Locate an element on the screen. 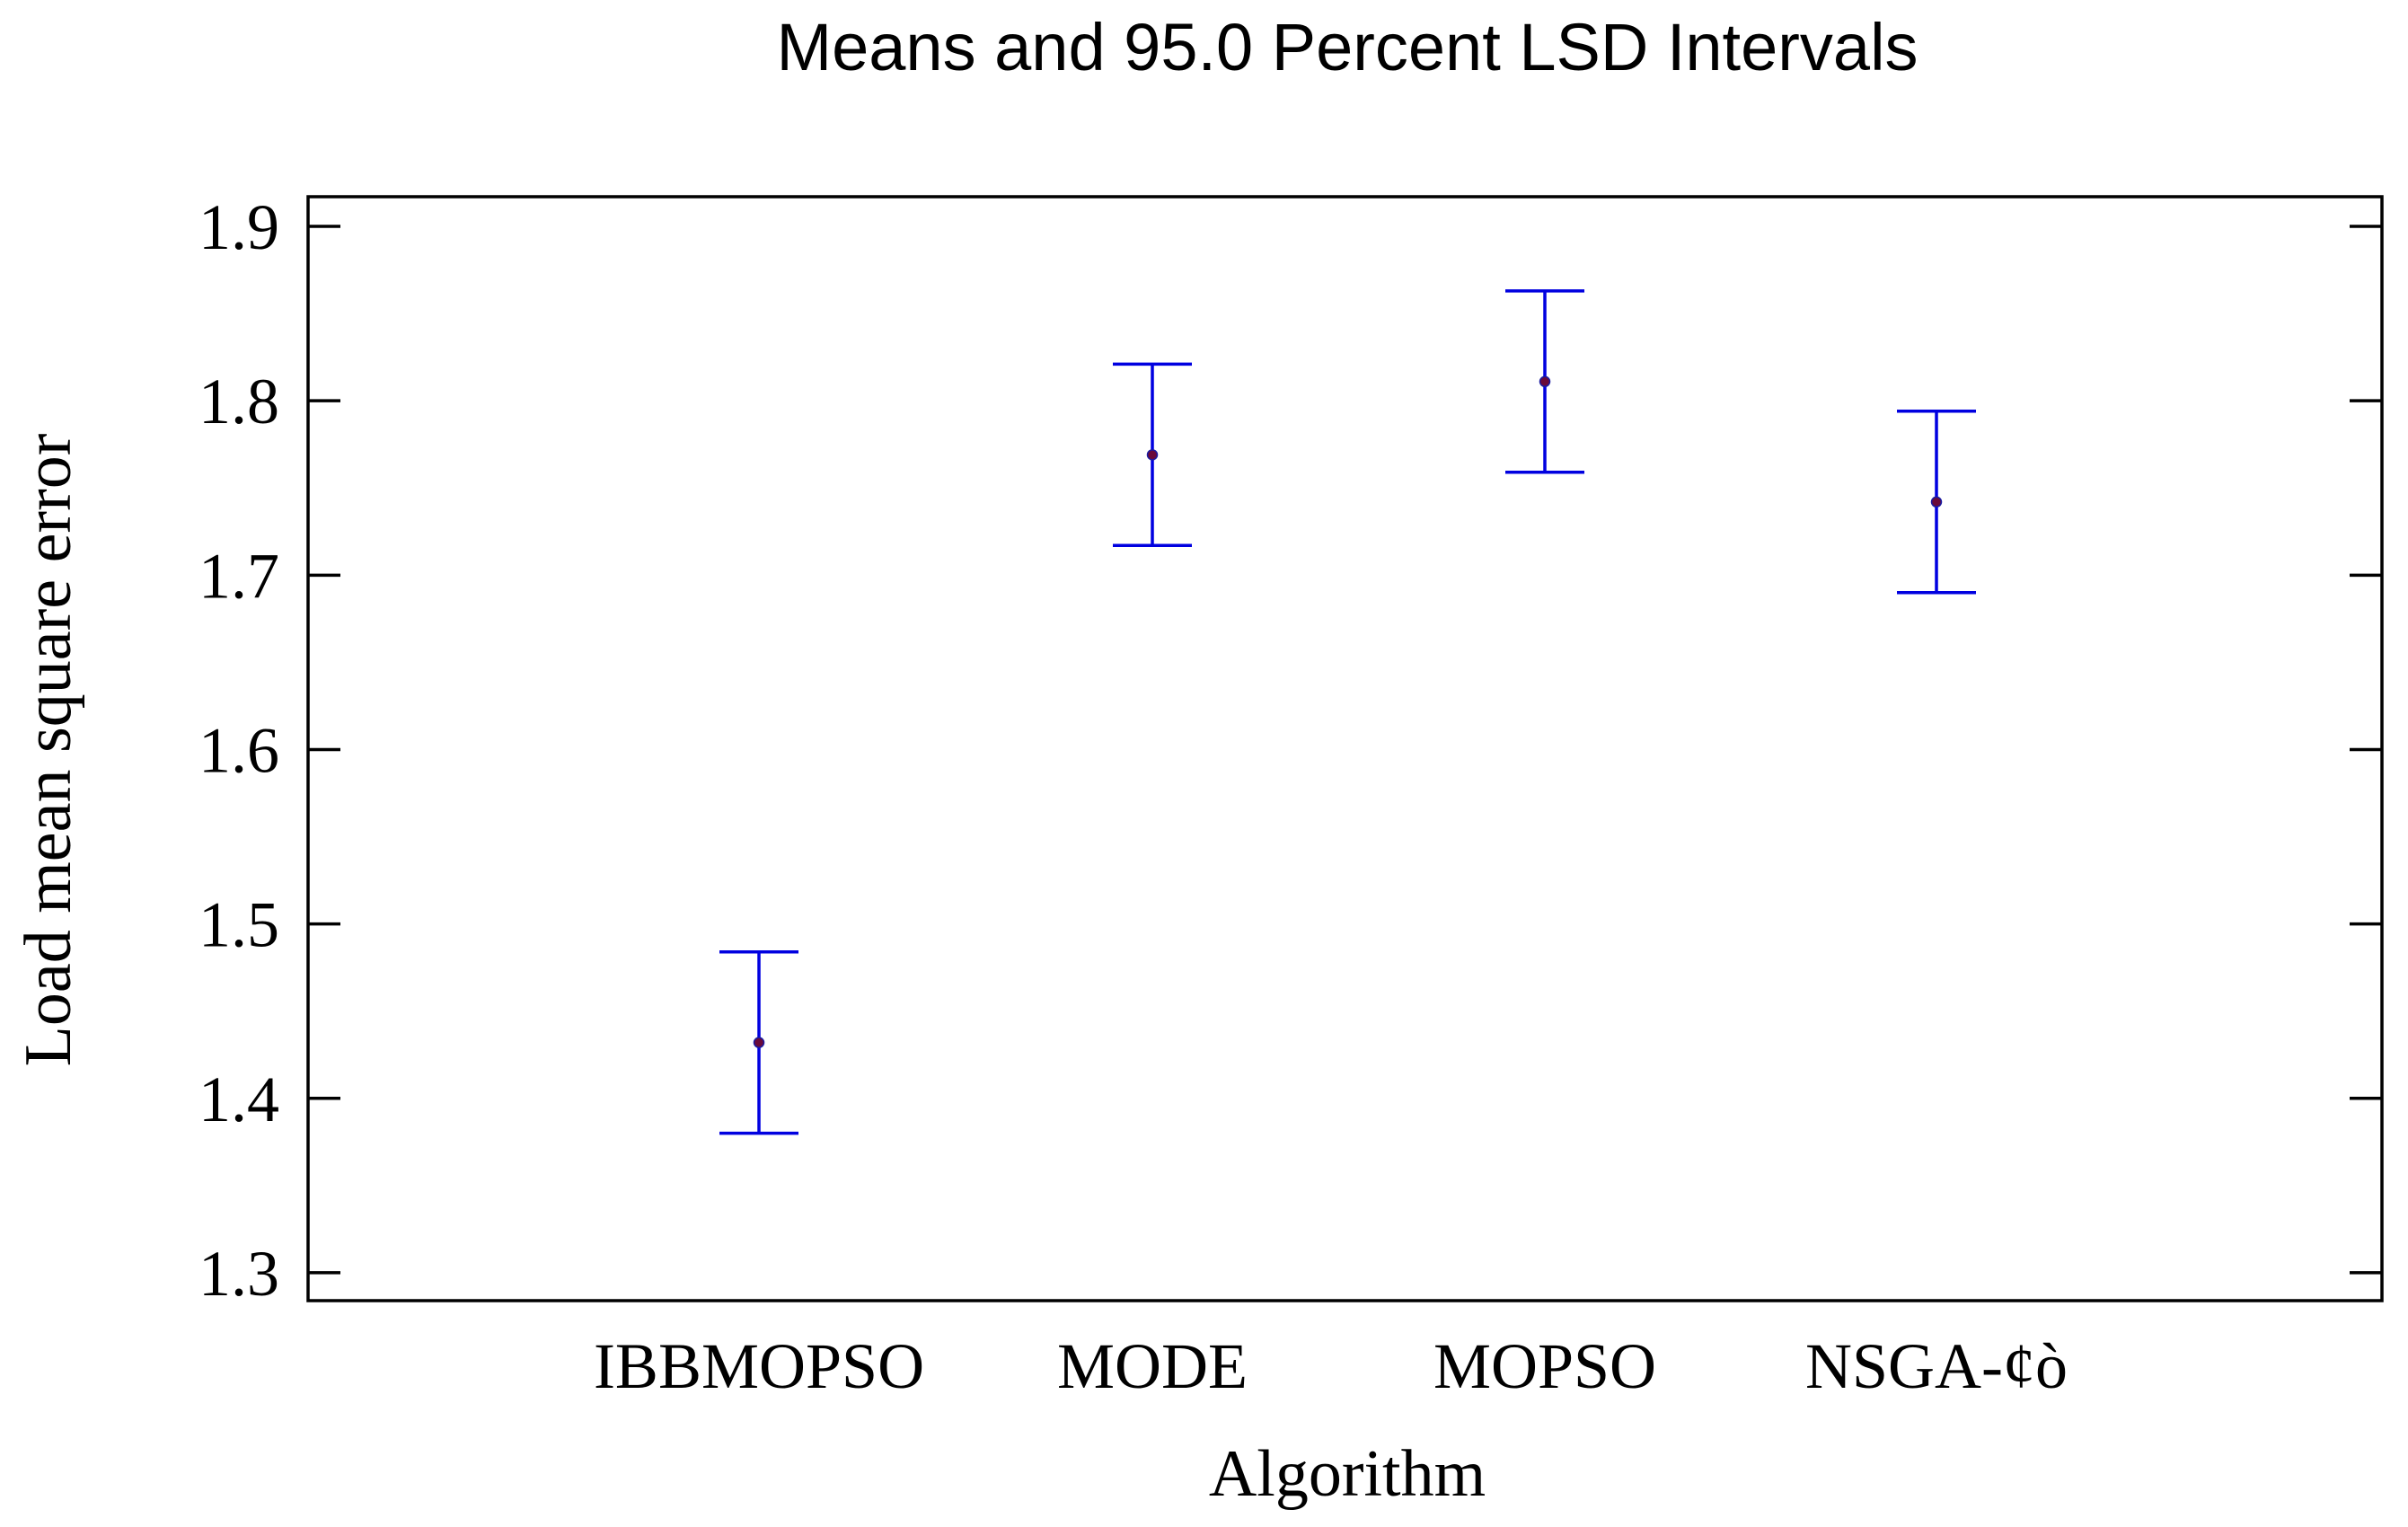  chart-title: Means and 95.0 Percent LSD Intervals is located at coordinates (1347, 47).